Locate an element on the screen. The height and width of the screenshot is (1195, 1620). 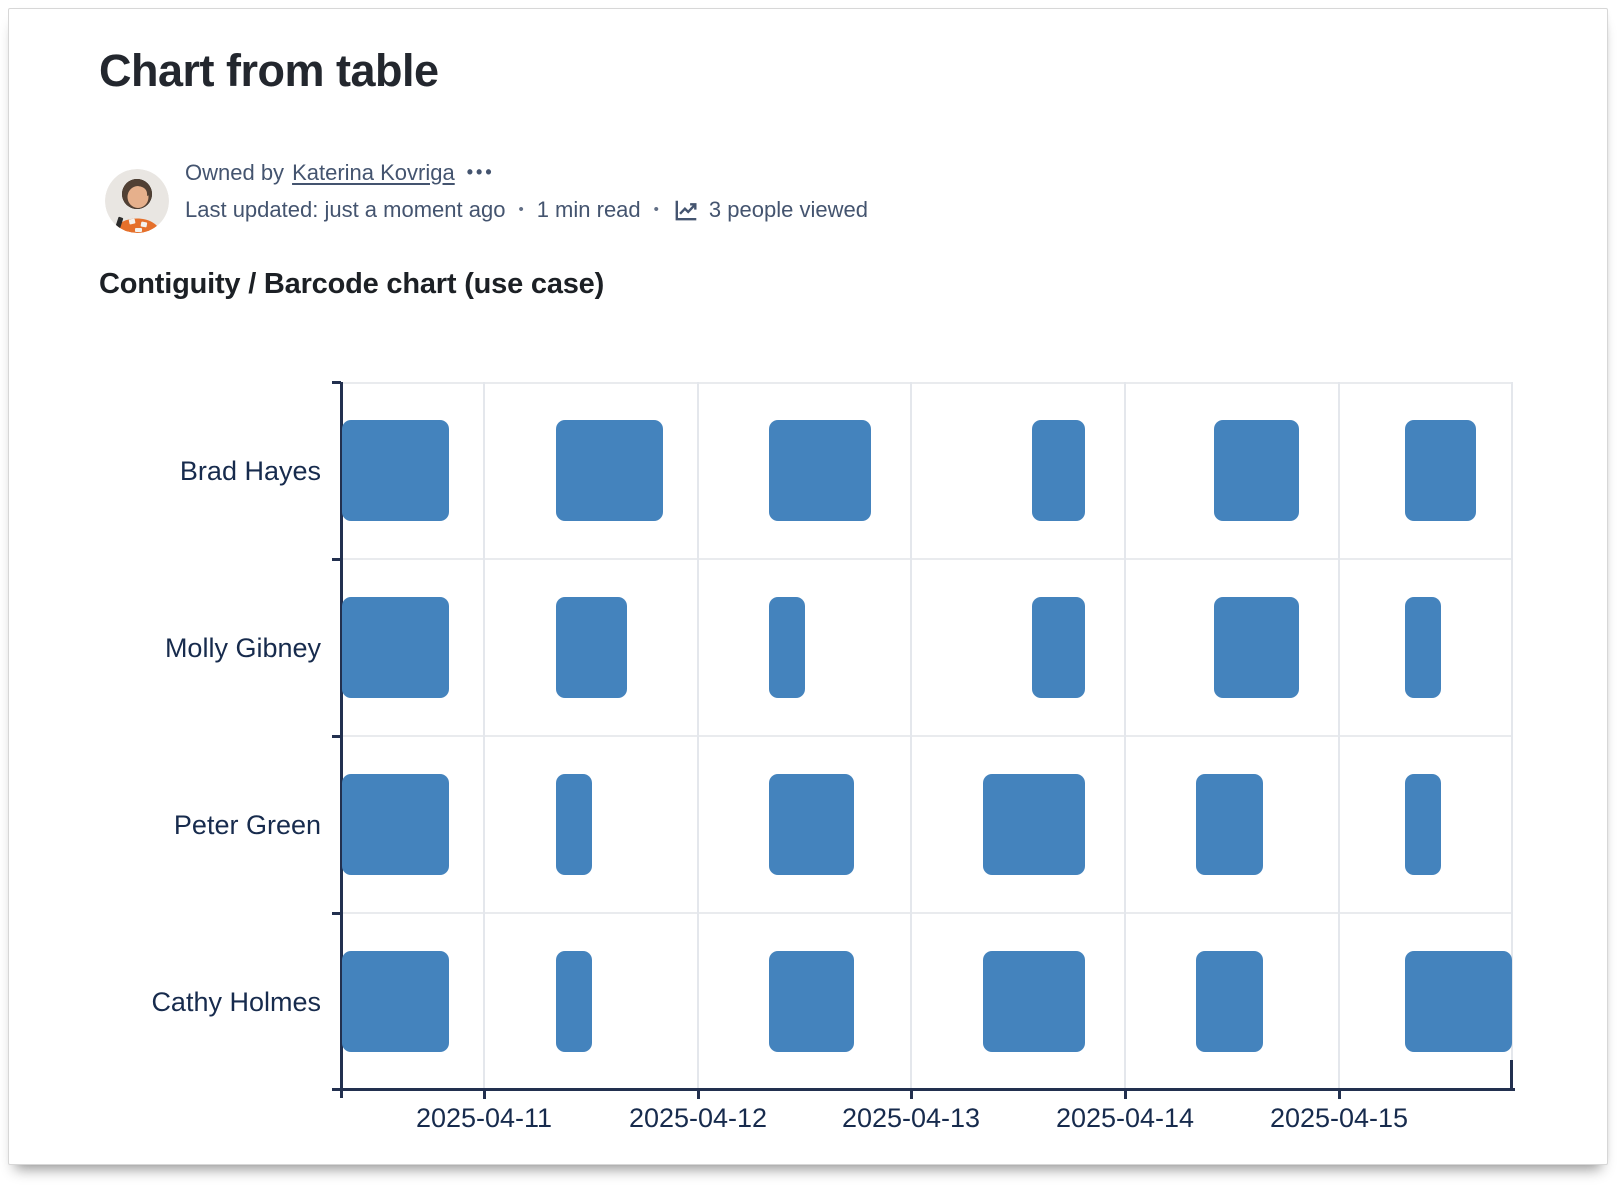
avatar is located at coordinates (137, 201).